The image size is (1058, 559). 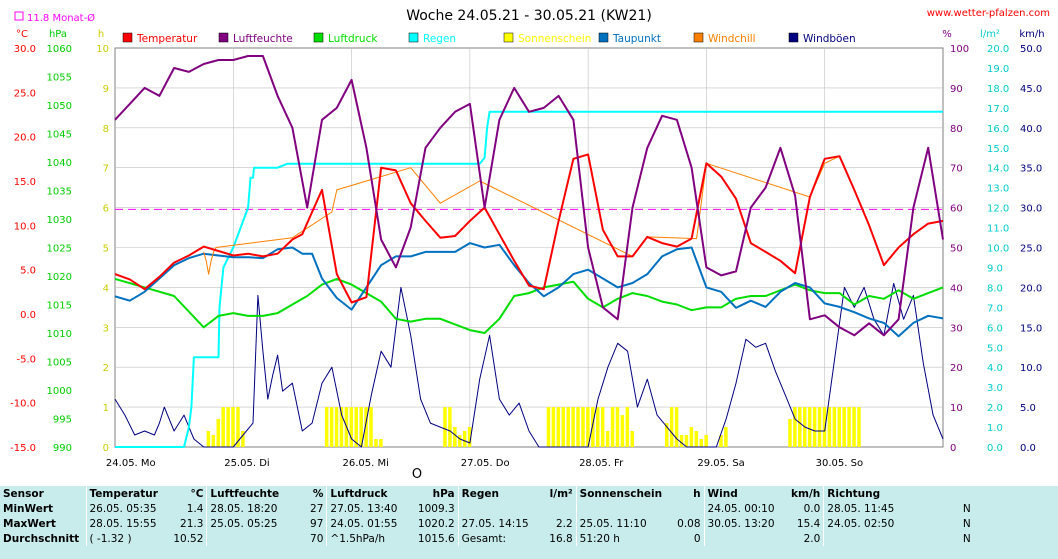 What do you see at coordinates (529, 215) in the screenshot?
I see `series-windchill-line` at bounding box center [529, 215].